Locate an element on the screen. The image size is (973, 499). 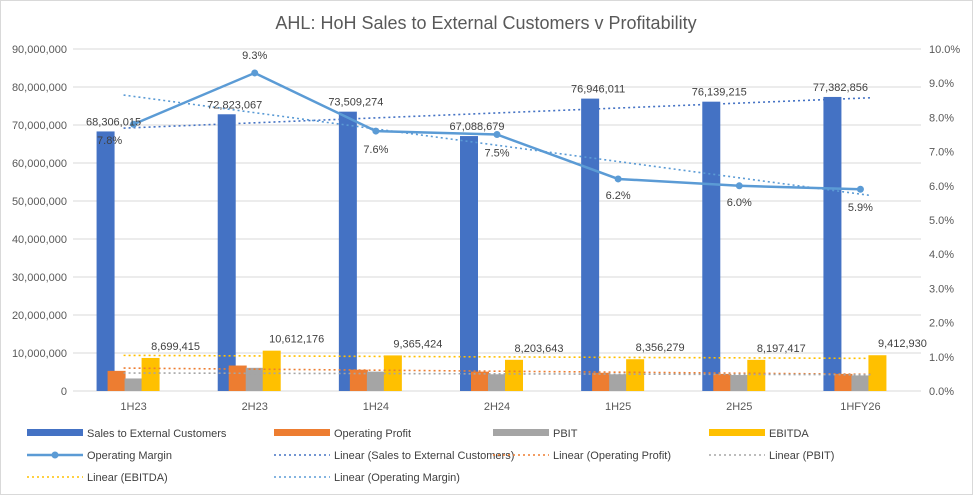
legend-marker is located at coordinates (55, 455).